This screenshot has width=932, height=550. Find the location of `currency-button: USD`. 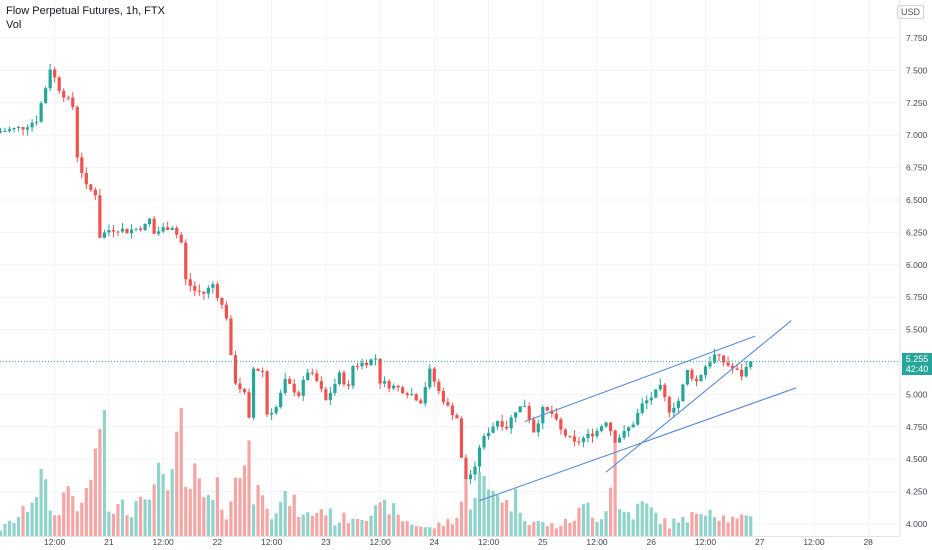

currency-button: USD is located at coordinates (910, 12).